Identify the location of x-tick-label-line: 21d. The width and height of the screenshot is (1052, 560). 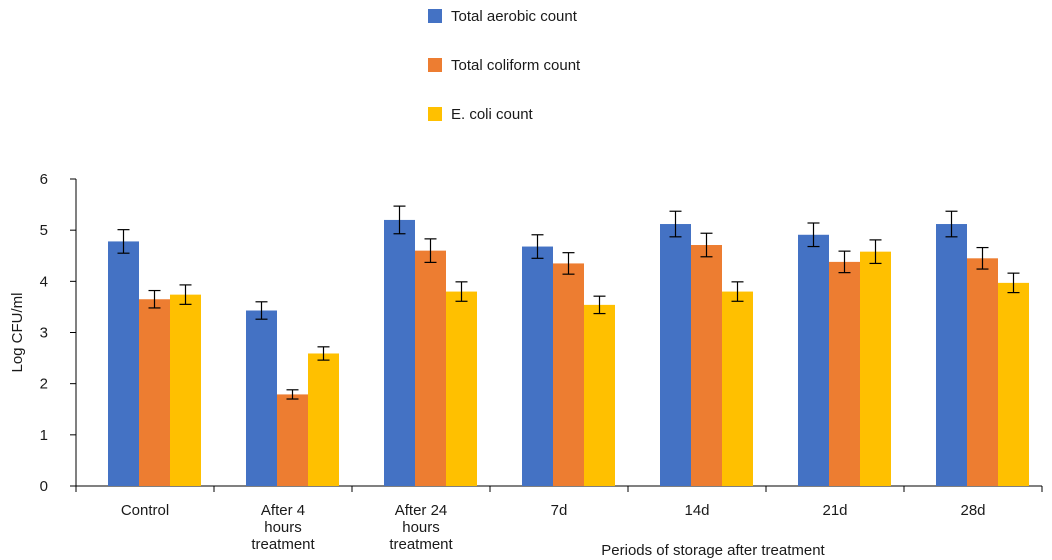
(834, 510).